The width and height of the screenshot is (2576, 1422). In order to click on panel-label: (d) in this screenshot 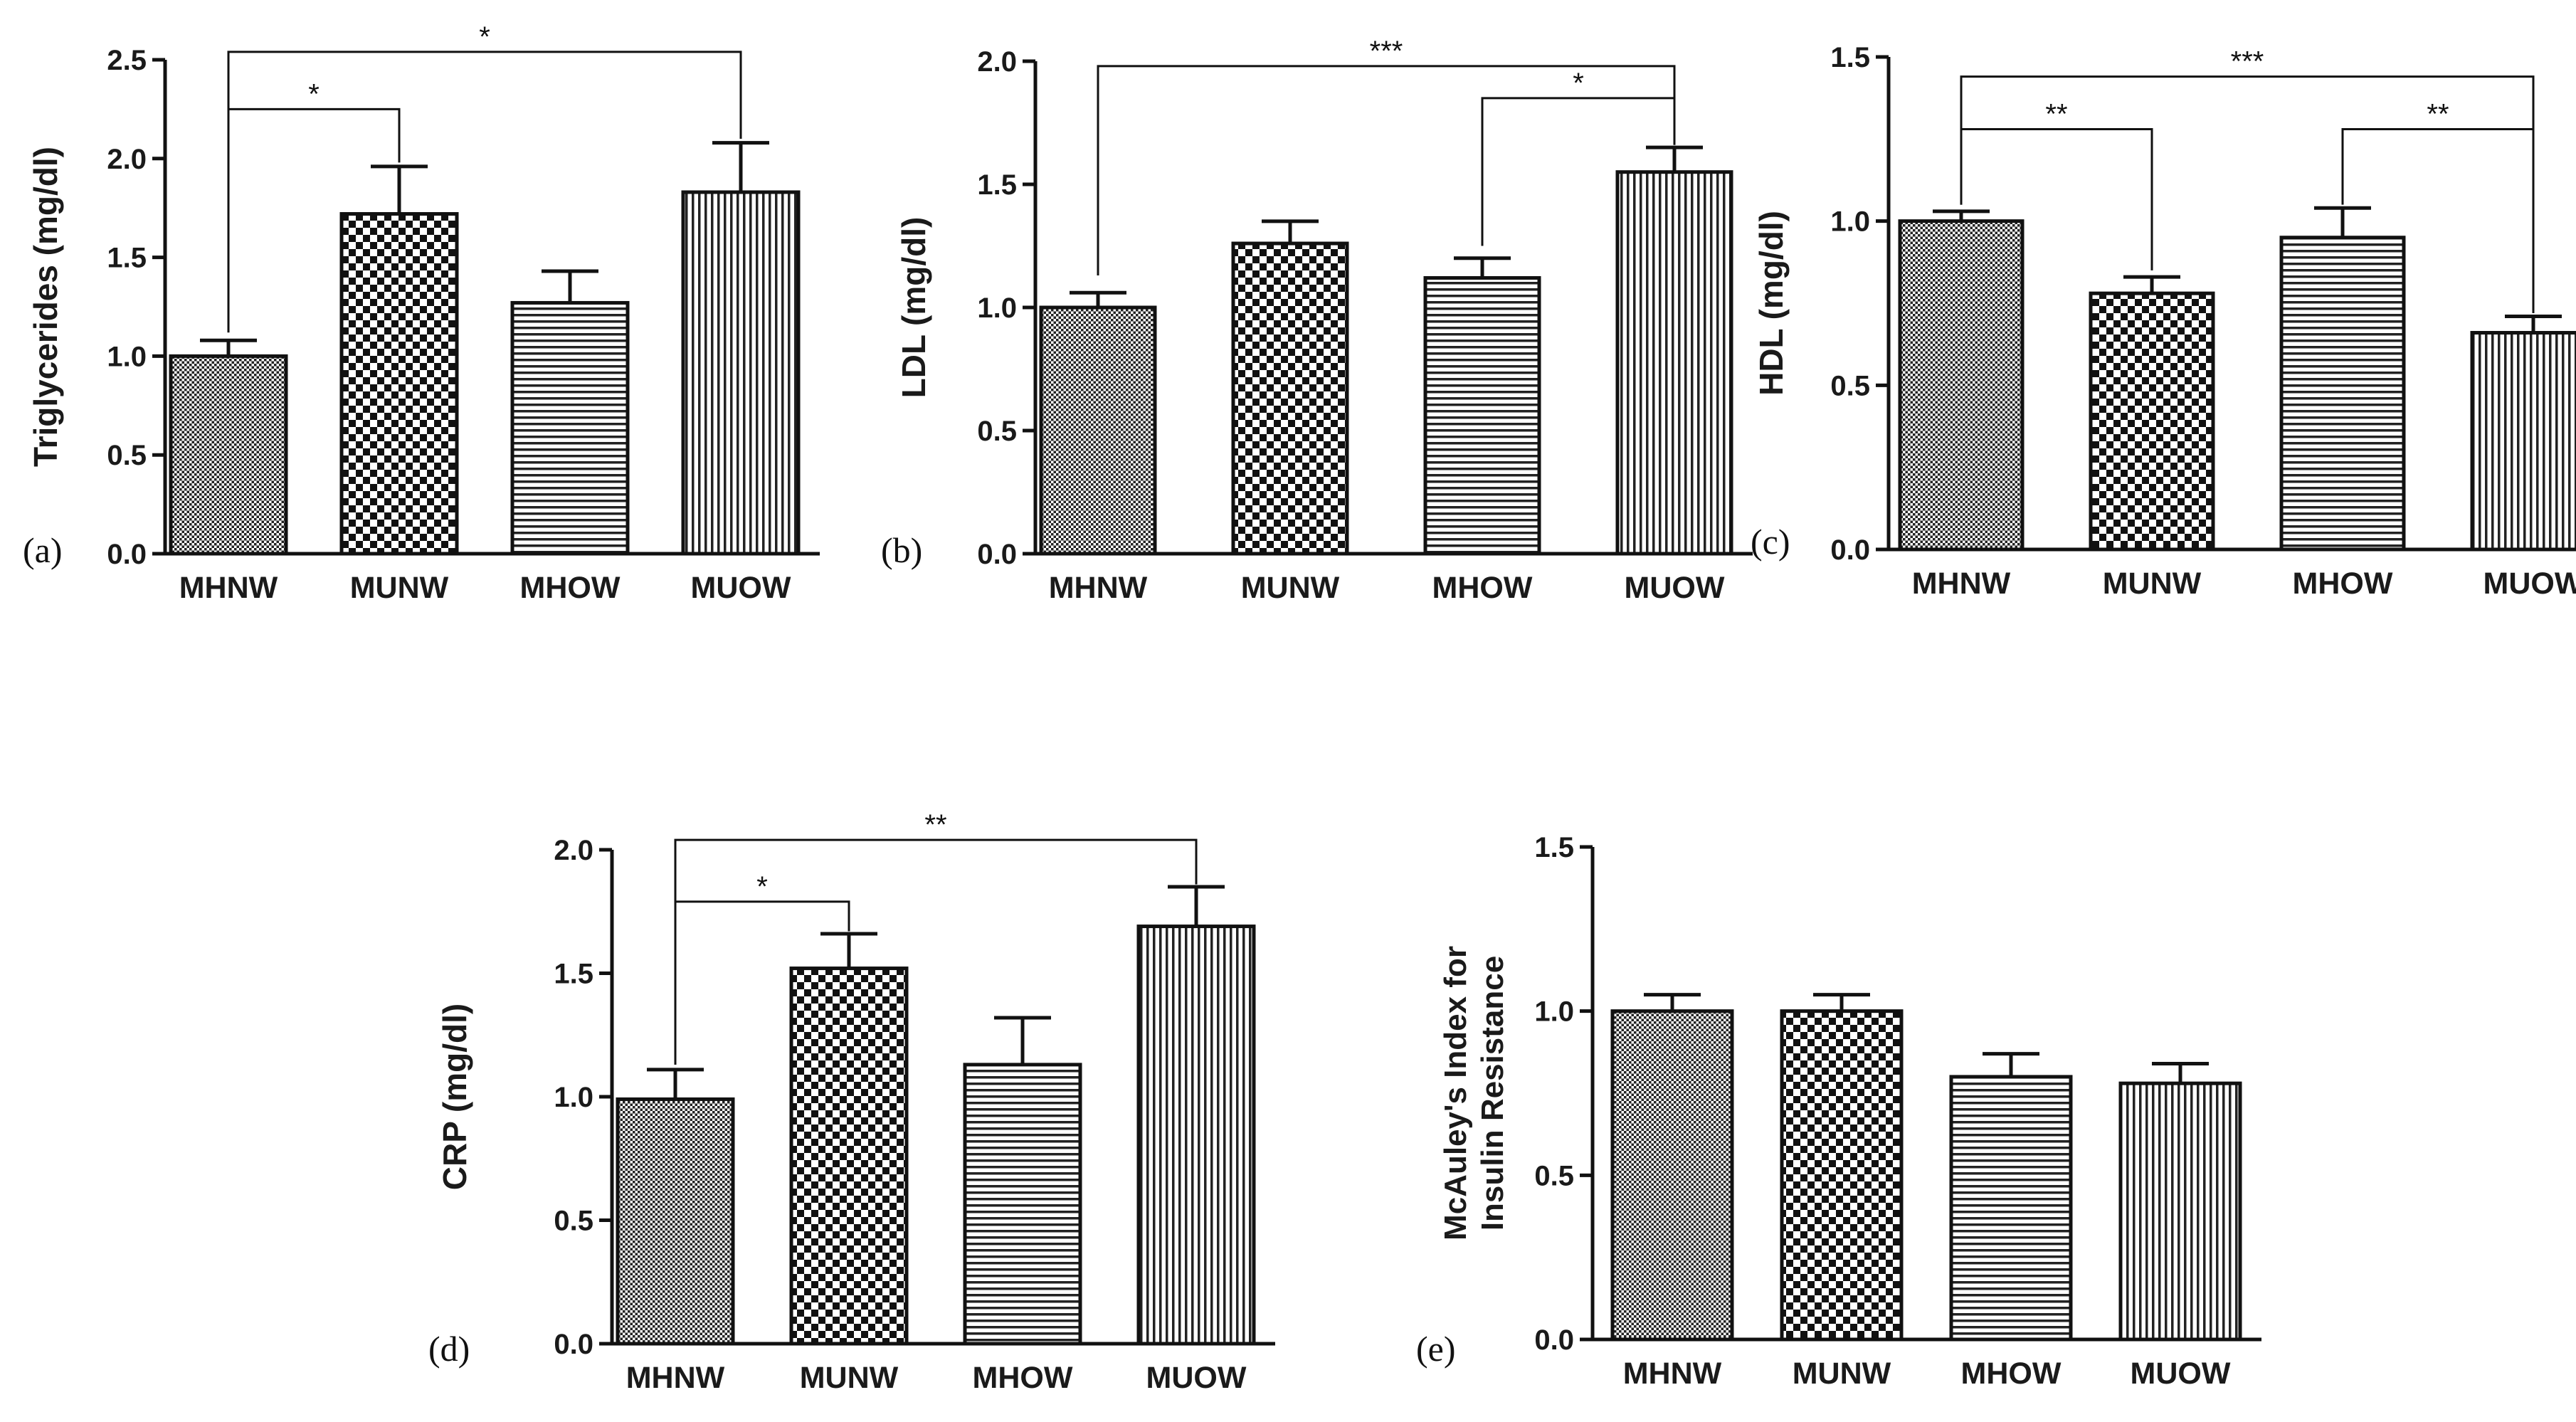, I will do `click(449, 1349)`.